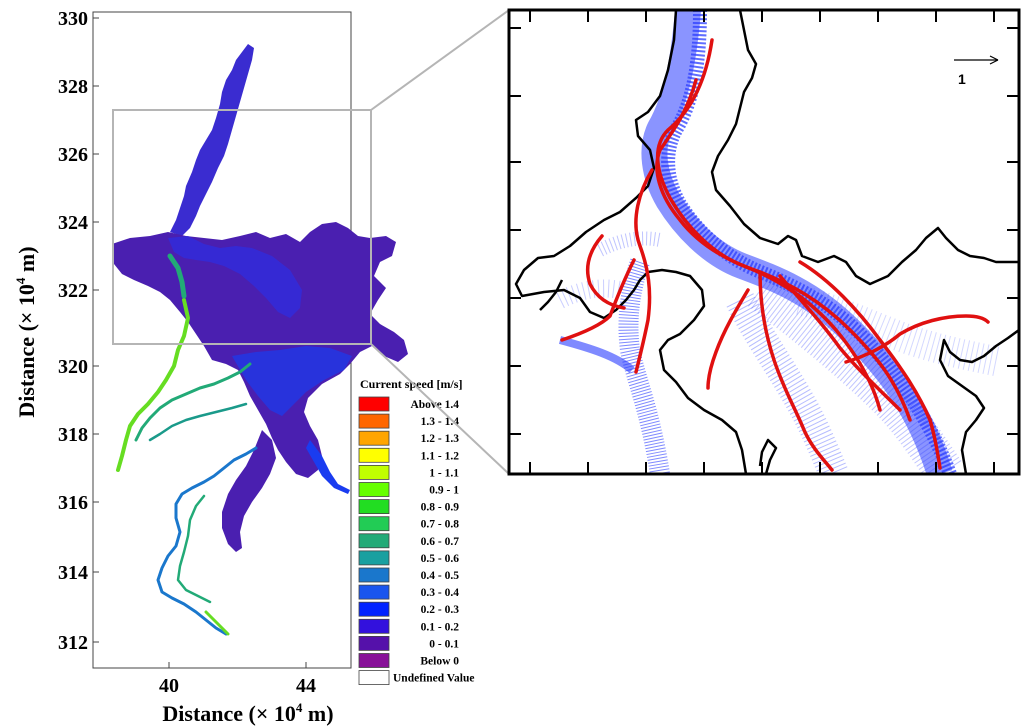 This screenshot has height=728, width=1024. Describe the element at coordinates (328, 467) in the screenshot. I see `east-tributary` at that location.